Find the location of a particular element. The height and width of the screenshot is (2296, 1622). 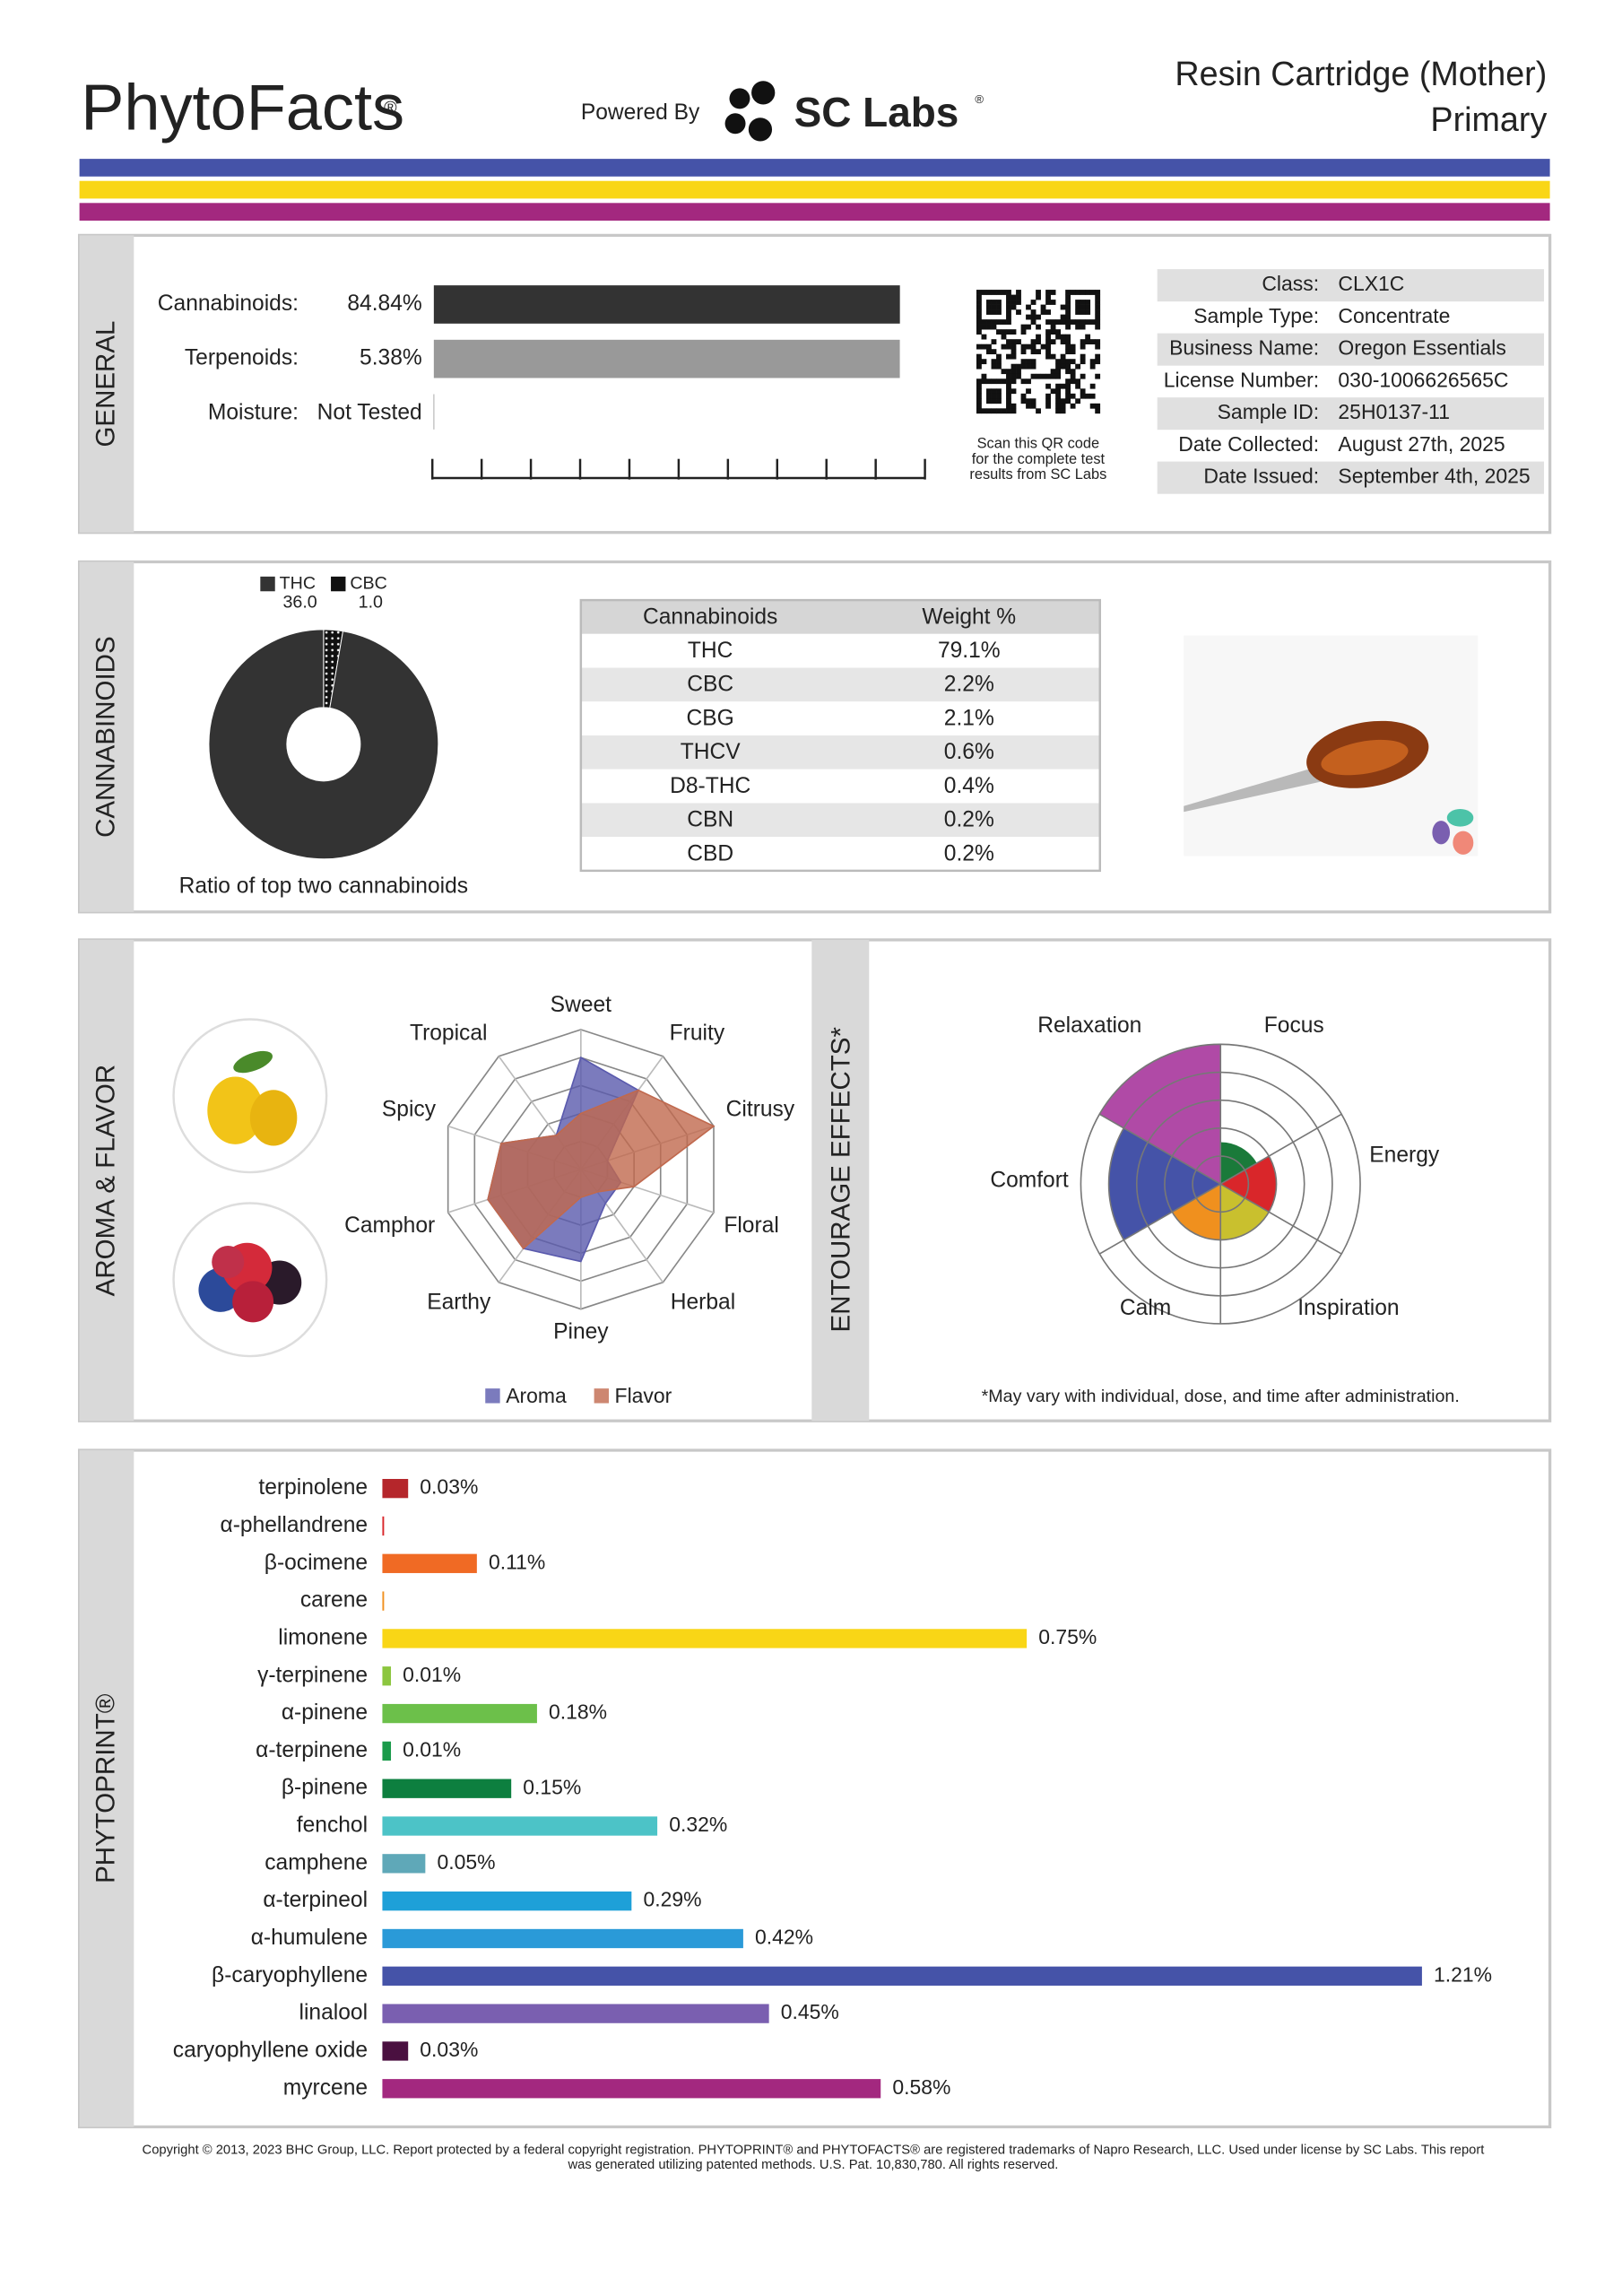

row-name: Cannabinoids: is located at coordinates (228, 303).